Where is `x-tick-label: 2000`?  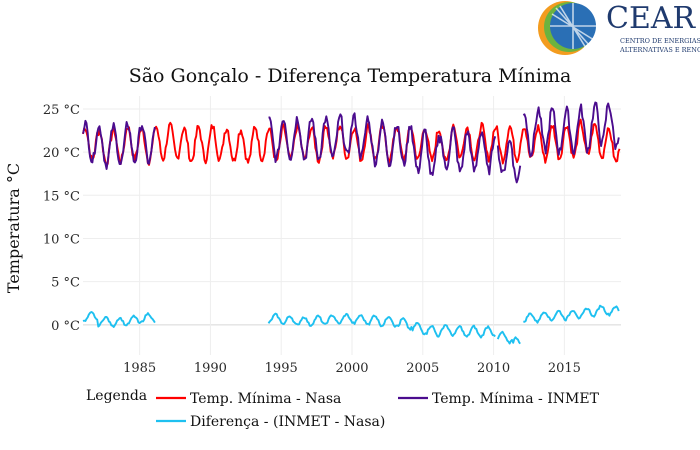 x-tick-label: 2000 is located at coordinates (351, 368).